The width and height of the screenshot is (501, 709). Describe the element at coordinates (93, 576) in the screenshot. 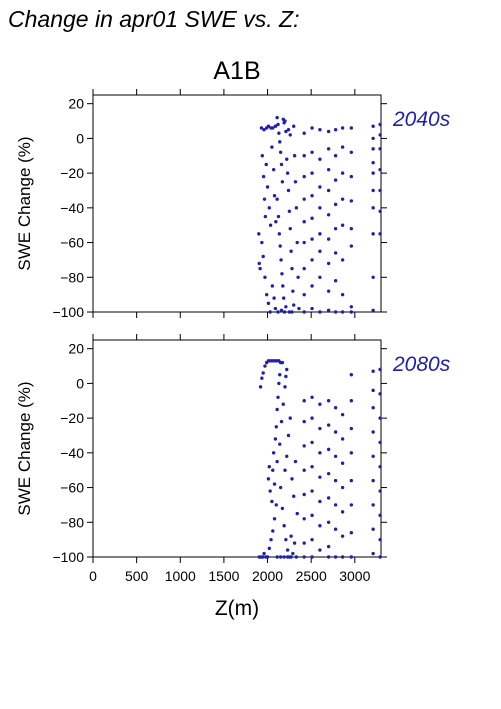

I see `x-tick-label: 0` at that location.